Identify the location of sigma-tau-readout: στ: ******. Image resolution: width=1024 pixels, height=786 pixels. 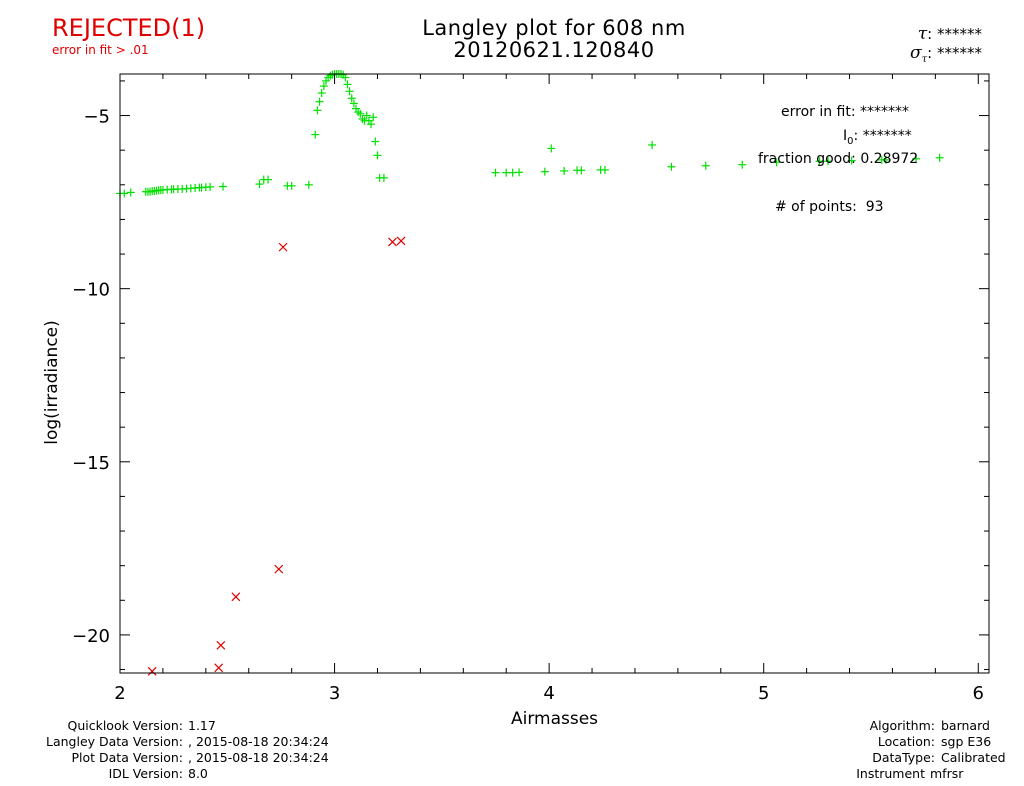
(946, 54).